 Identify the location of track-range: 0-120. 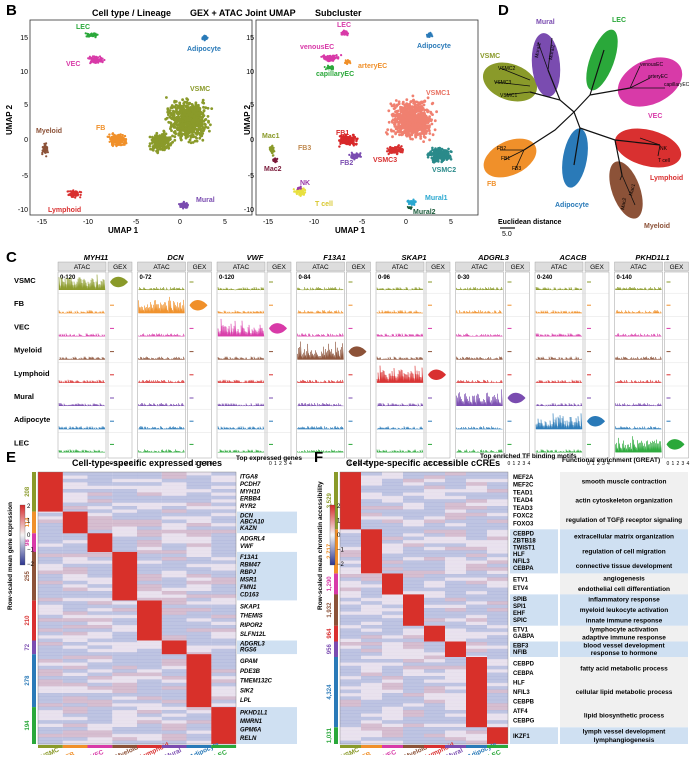
(68, 278).